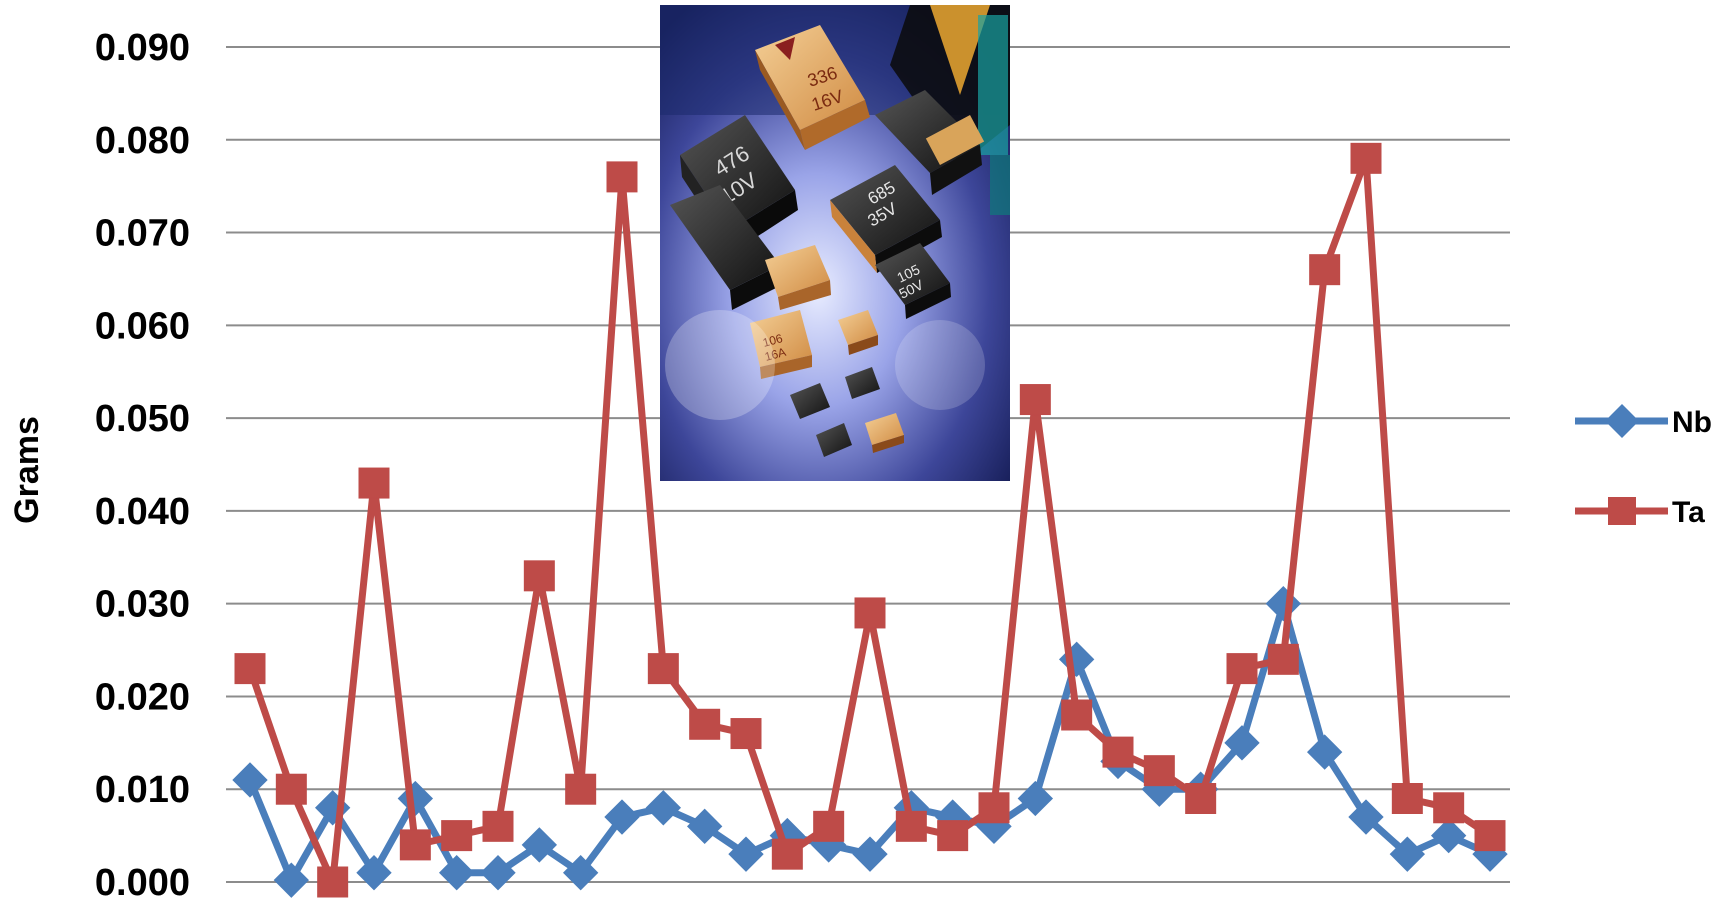 The height and width of the screenshot is (909, 1729). Describe the element at coordinates (142, 48) in the screenshot. I see `y-tick-label: 0.090` at that location.